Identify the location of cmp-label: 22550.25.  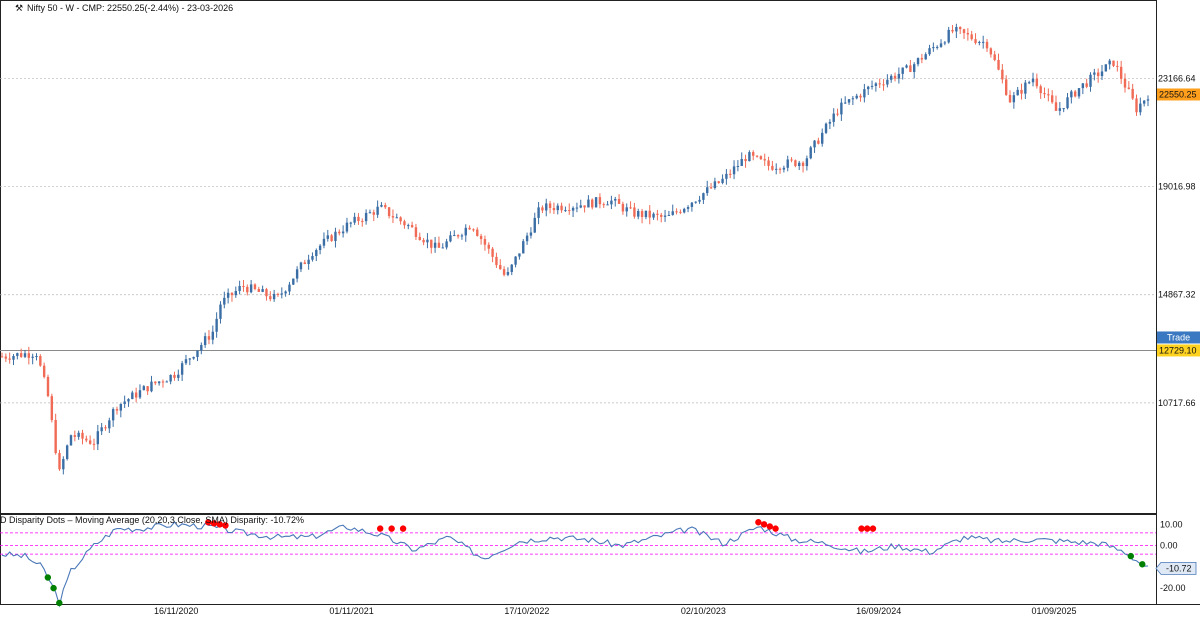
(1178, 94).